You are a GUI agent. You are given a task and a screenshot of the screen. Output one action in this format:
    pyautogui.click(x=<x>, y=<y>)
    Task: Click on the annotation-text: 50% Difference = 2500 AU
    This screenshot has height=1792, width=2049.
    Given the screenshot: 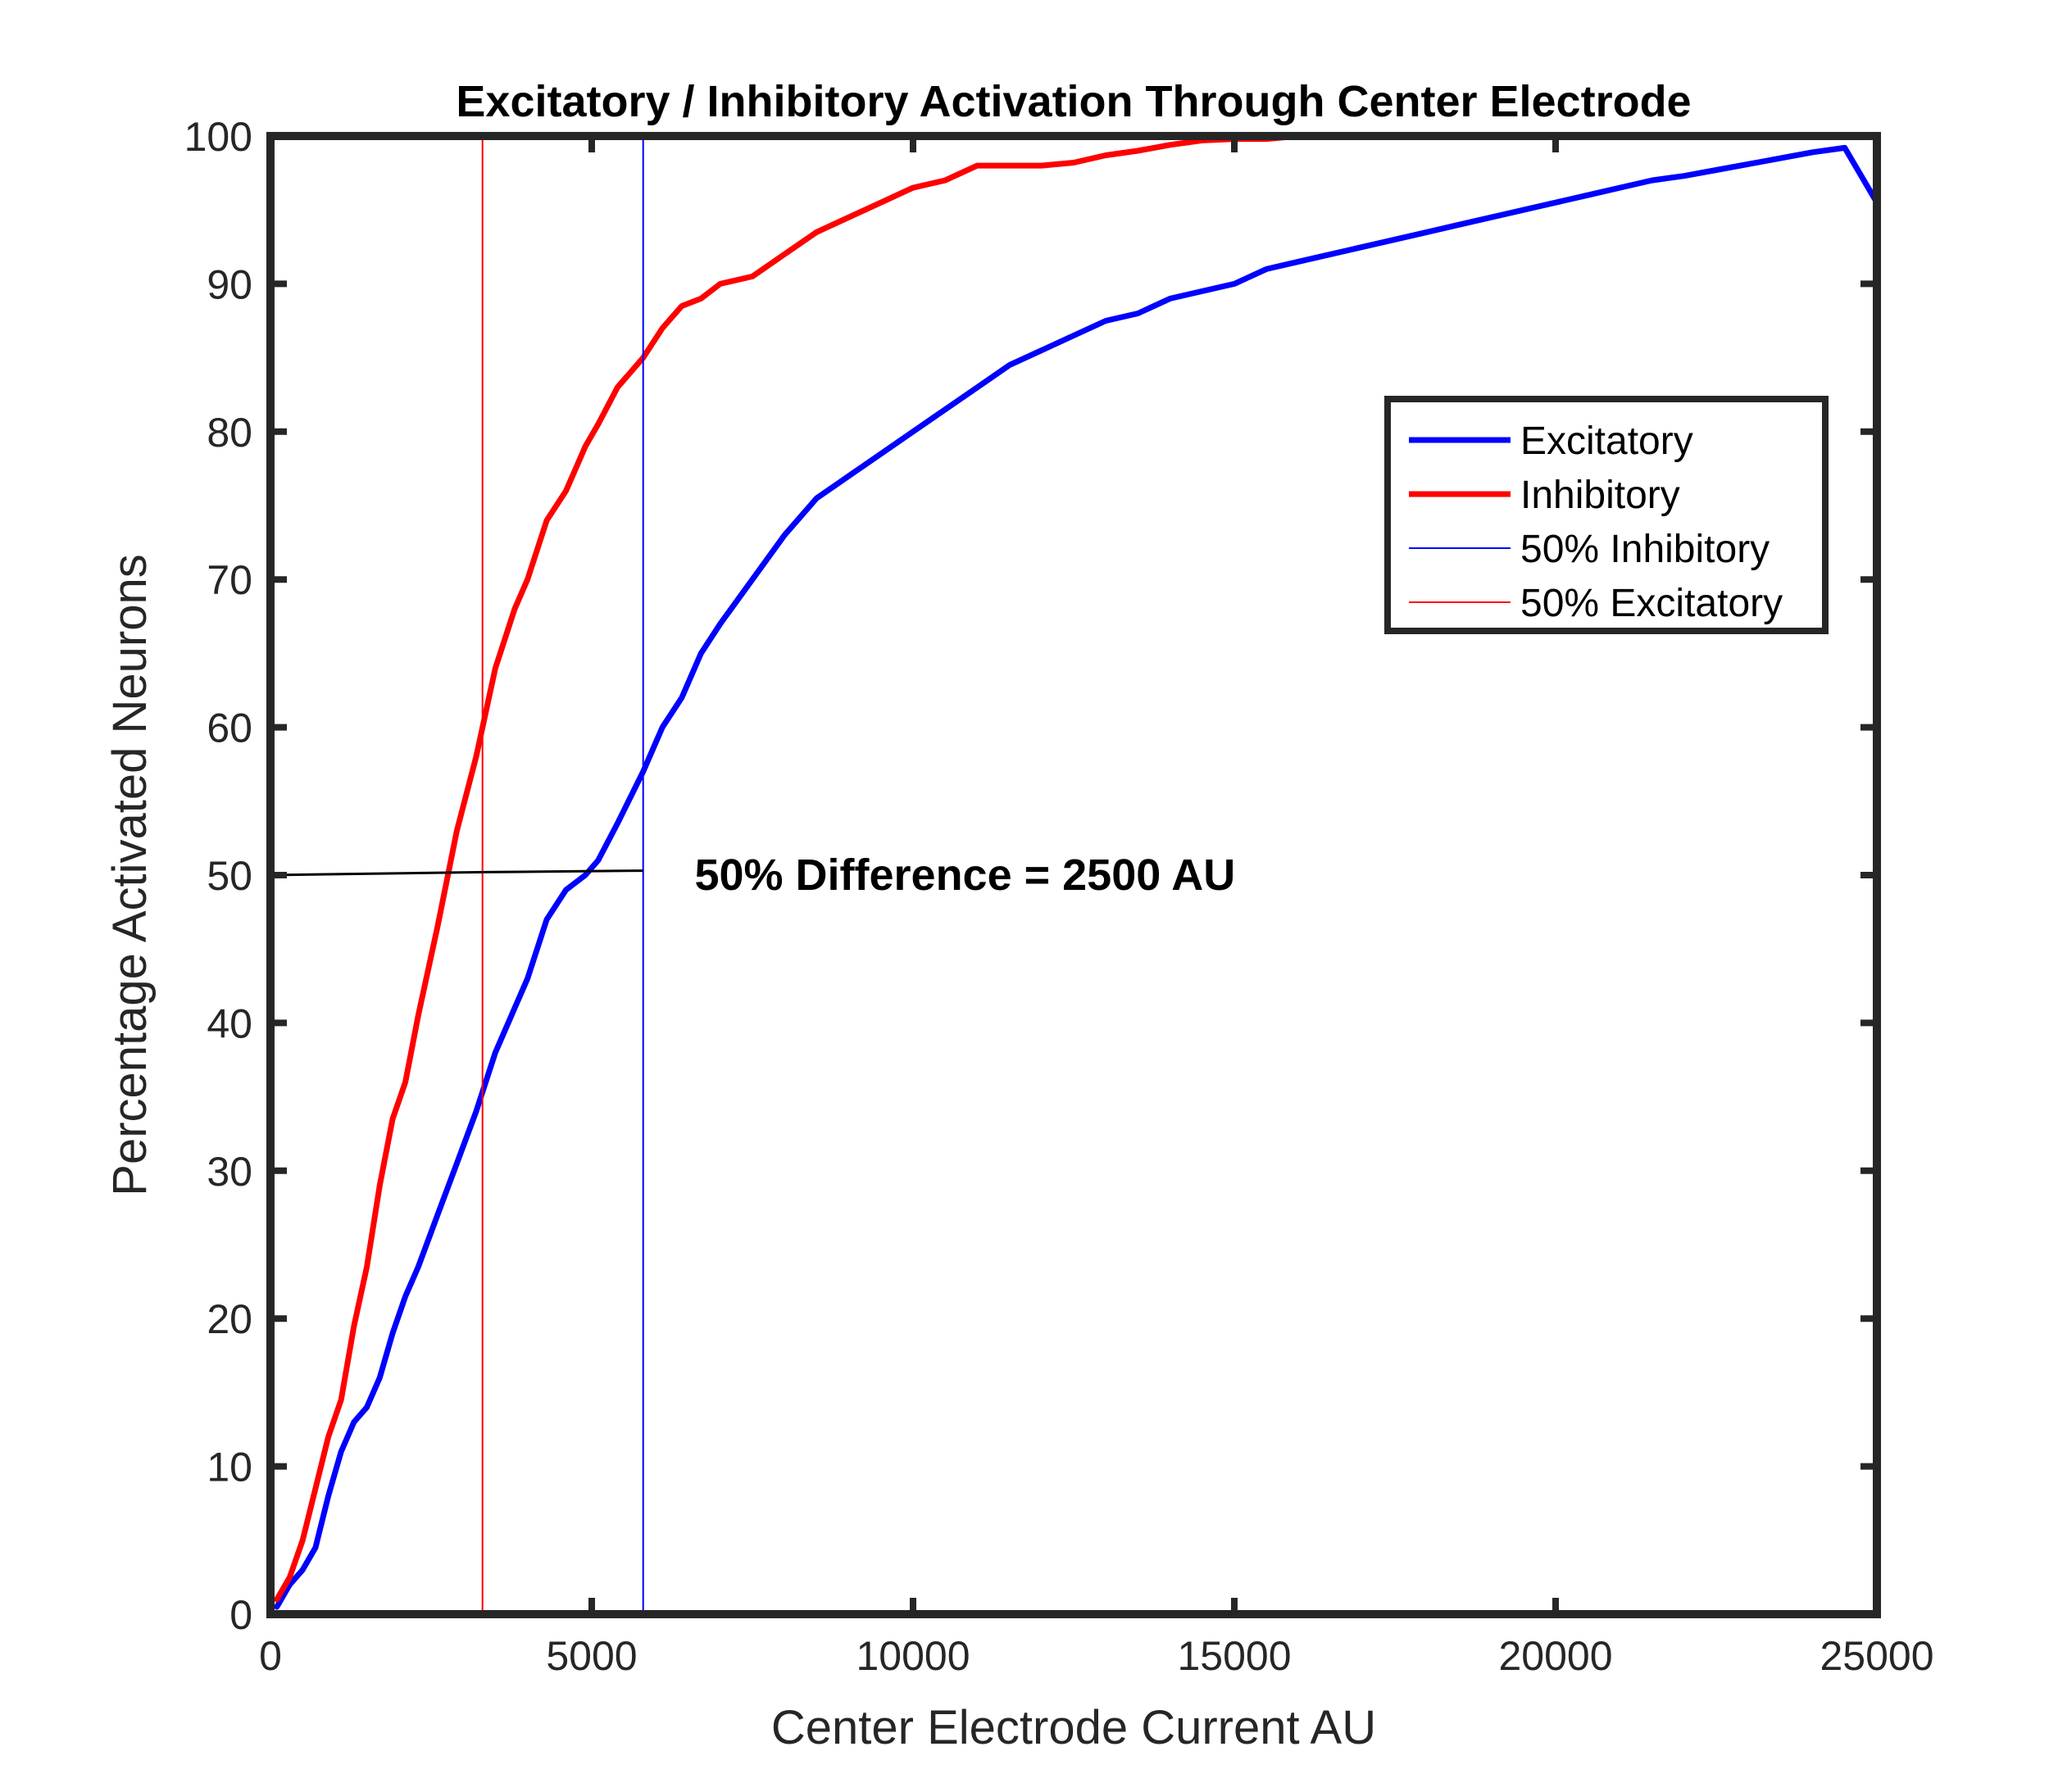 What is the action you would take?
    pyautogui.click(x=964, y=876)
    